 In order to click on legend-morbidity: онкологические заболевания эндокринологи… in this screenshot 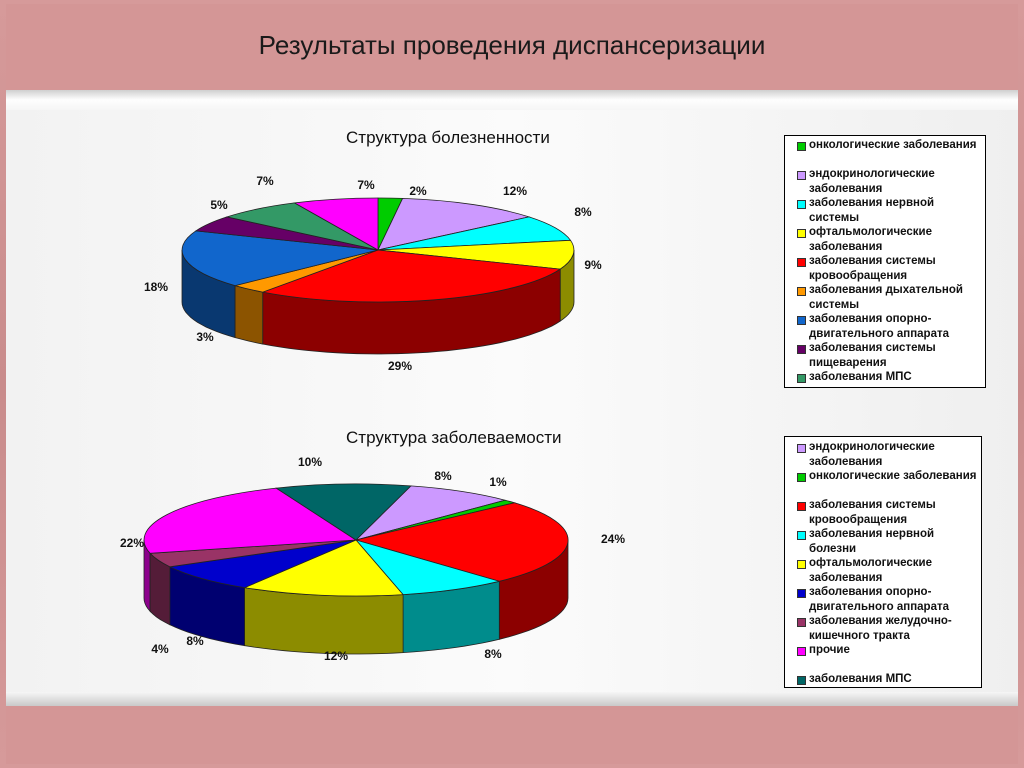, I will do `click(885, 261)`.